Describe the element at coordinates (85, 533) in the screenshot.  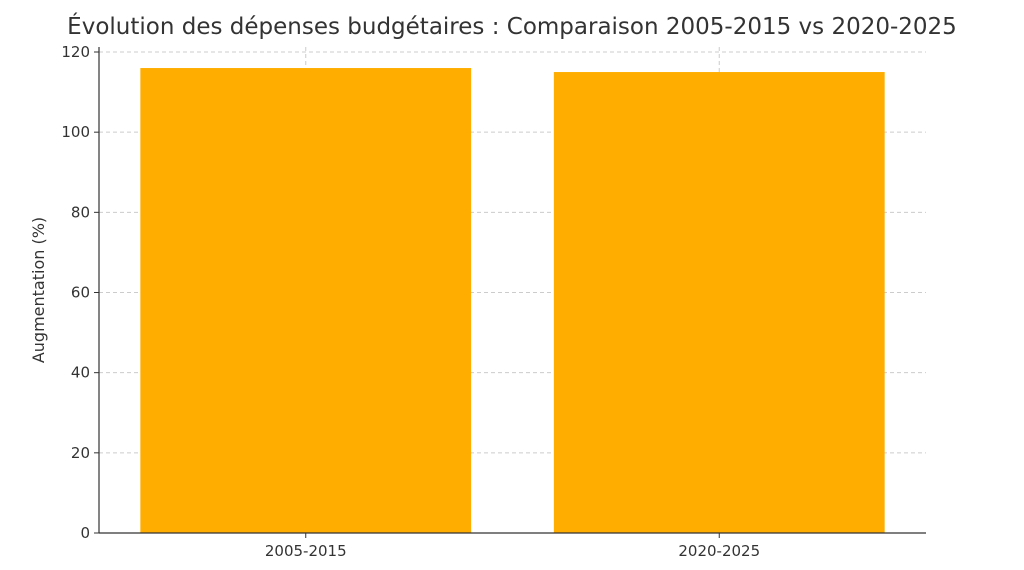
I see `y-tick-label: 0` at that location.